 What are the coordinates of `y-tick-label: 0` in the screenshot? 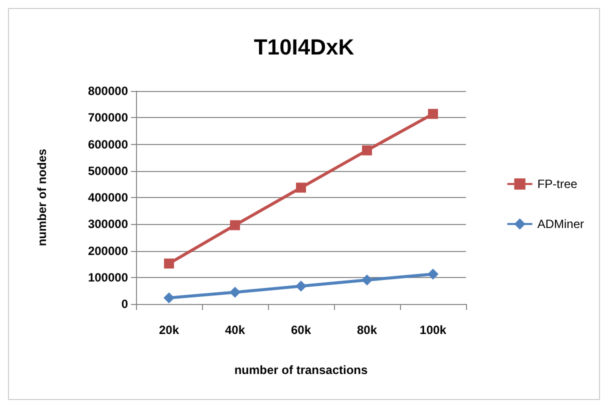 It's located at (124, 304).